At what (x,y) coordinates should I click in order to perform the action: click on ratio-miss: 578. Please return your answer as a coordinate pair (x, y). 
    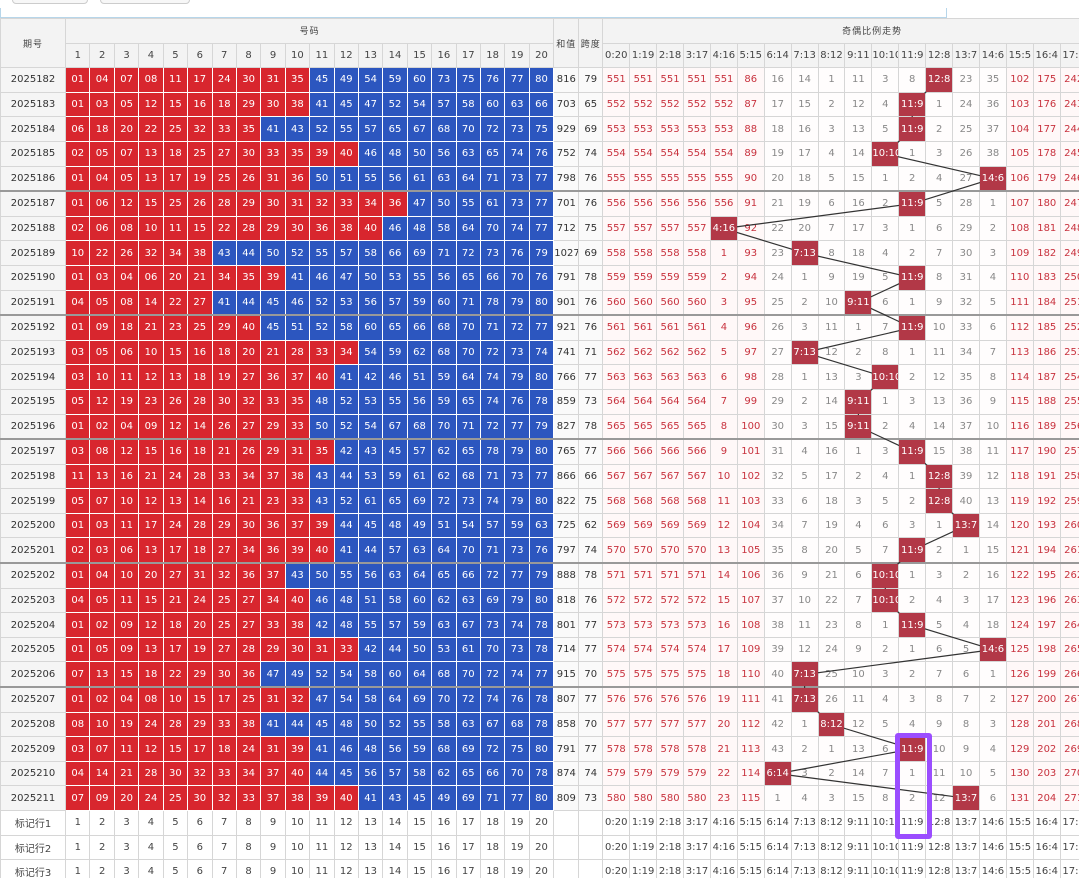
    Looking at the image, I should click on (616, 749).